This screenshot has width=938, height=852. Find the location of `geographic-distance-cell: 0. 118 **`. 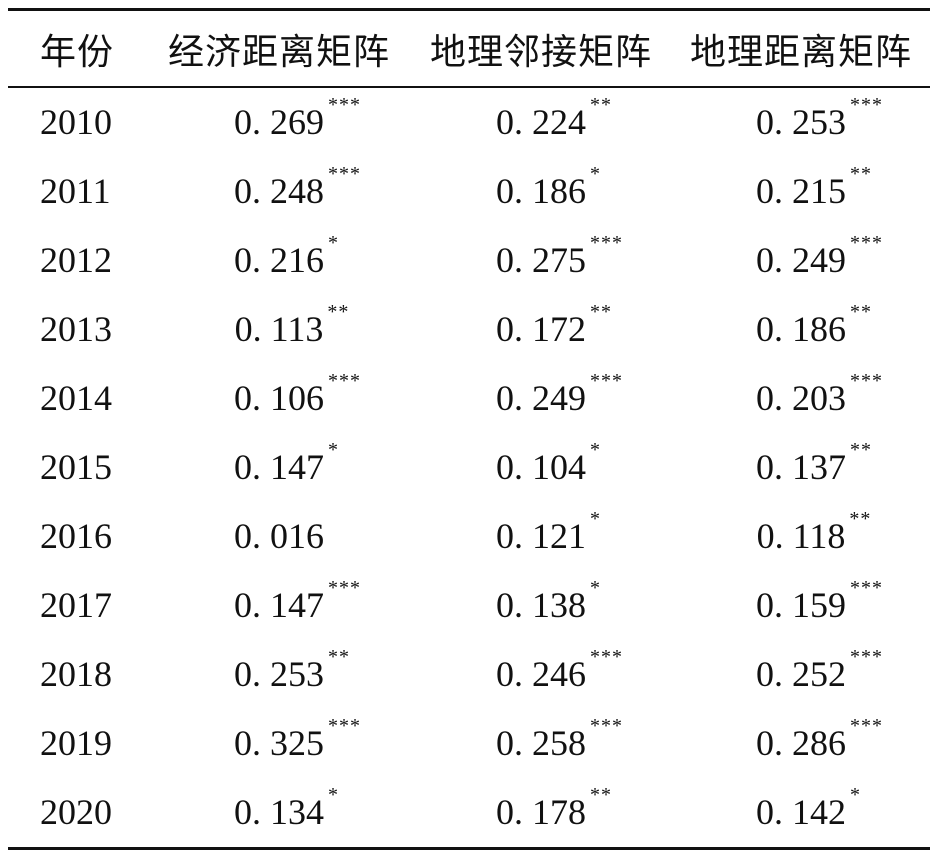

geographic-distance-cell: 0. 118 ** is located at coordinates (801, 533).